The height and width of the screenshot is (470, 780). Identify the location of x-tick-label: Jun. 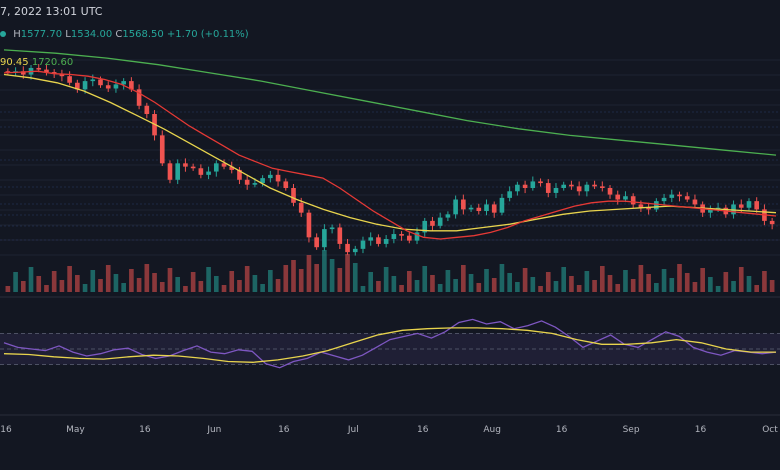
(214, 430).